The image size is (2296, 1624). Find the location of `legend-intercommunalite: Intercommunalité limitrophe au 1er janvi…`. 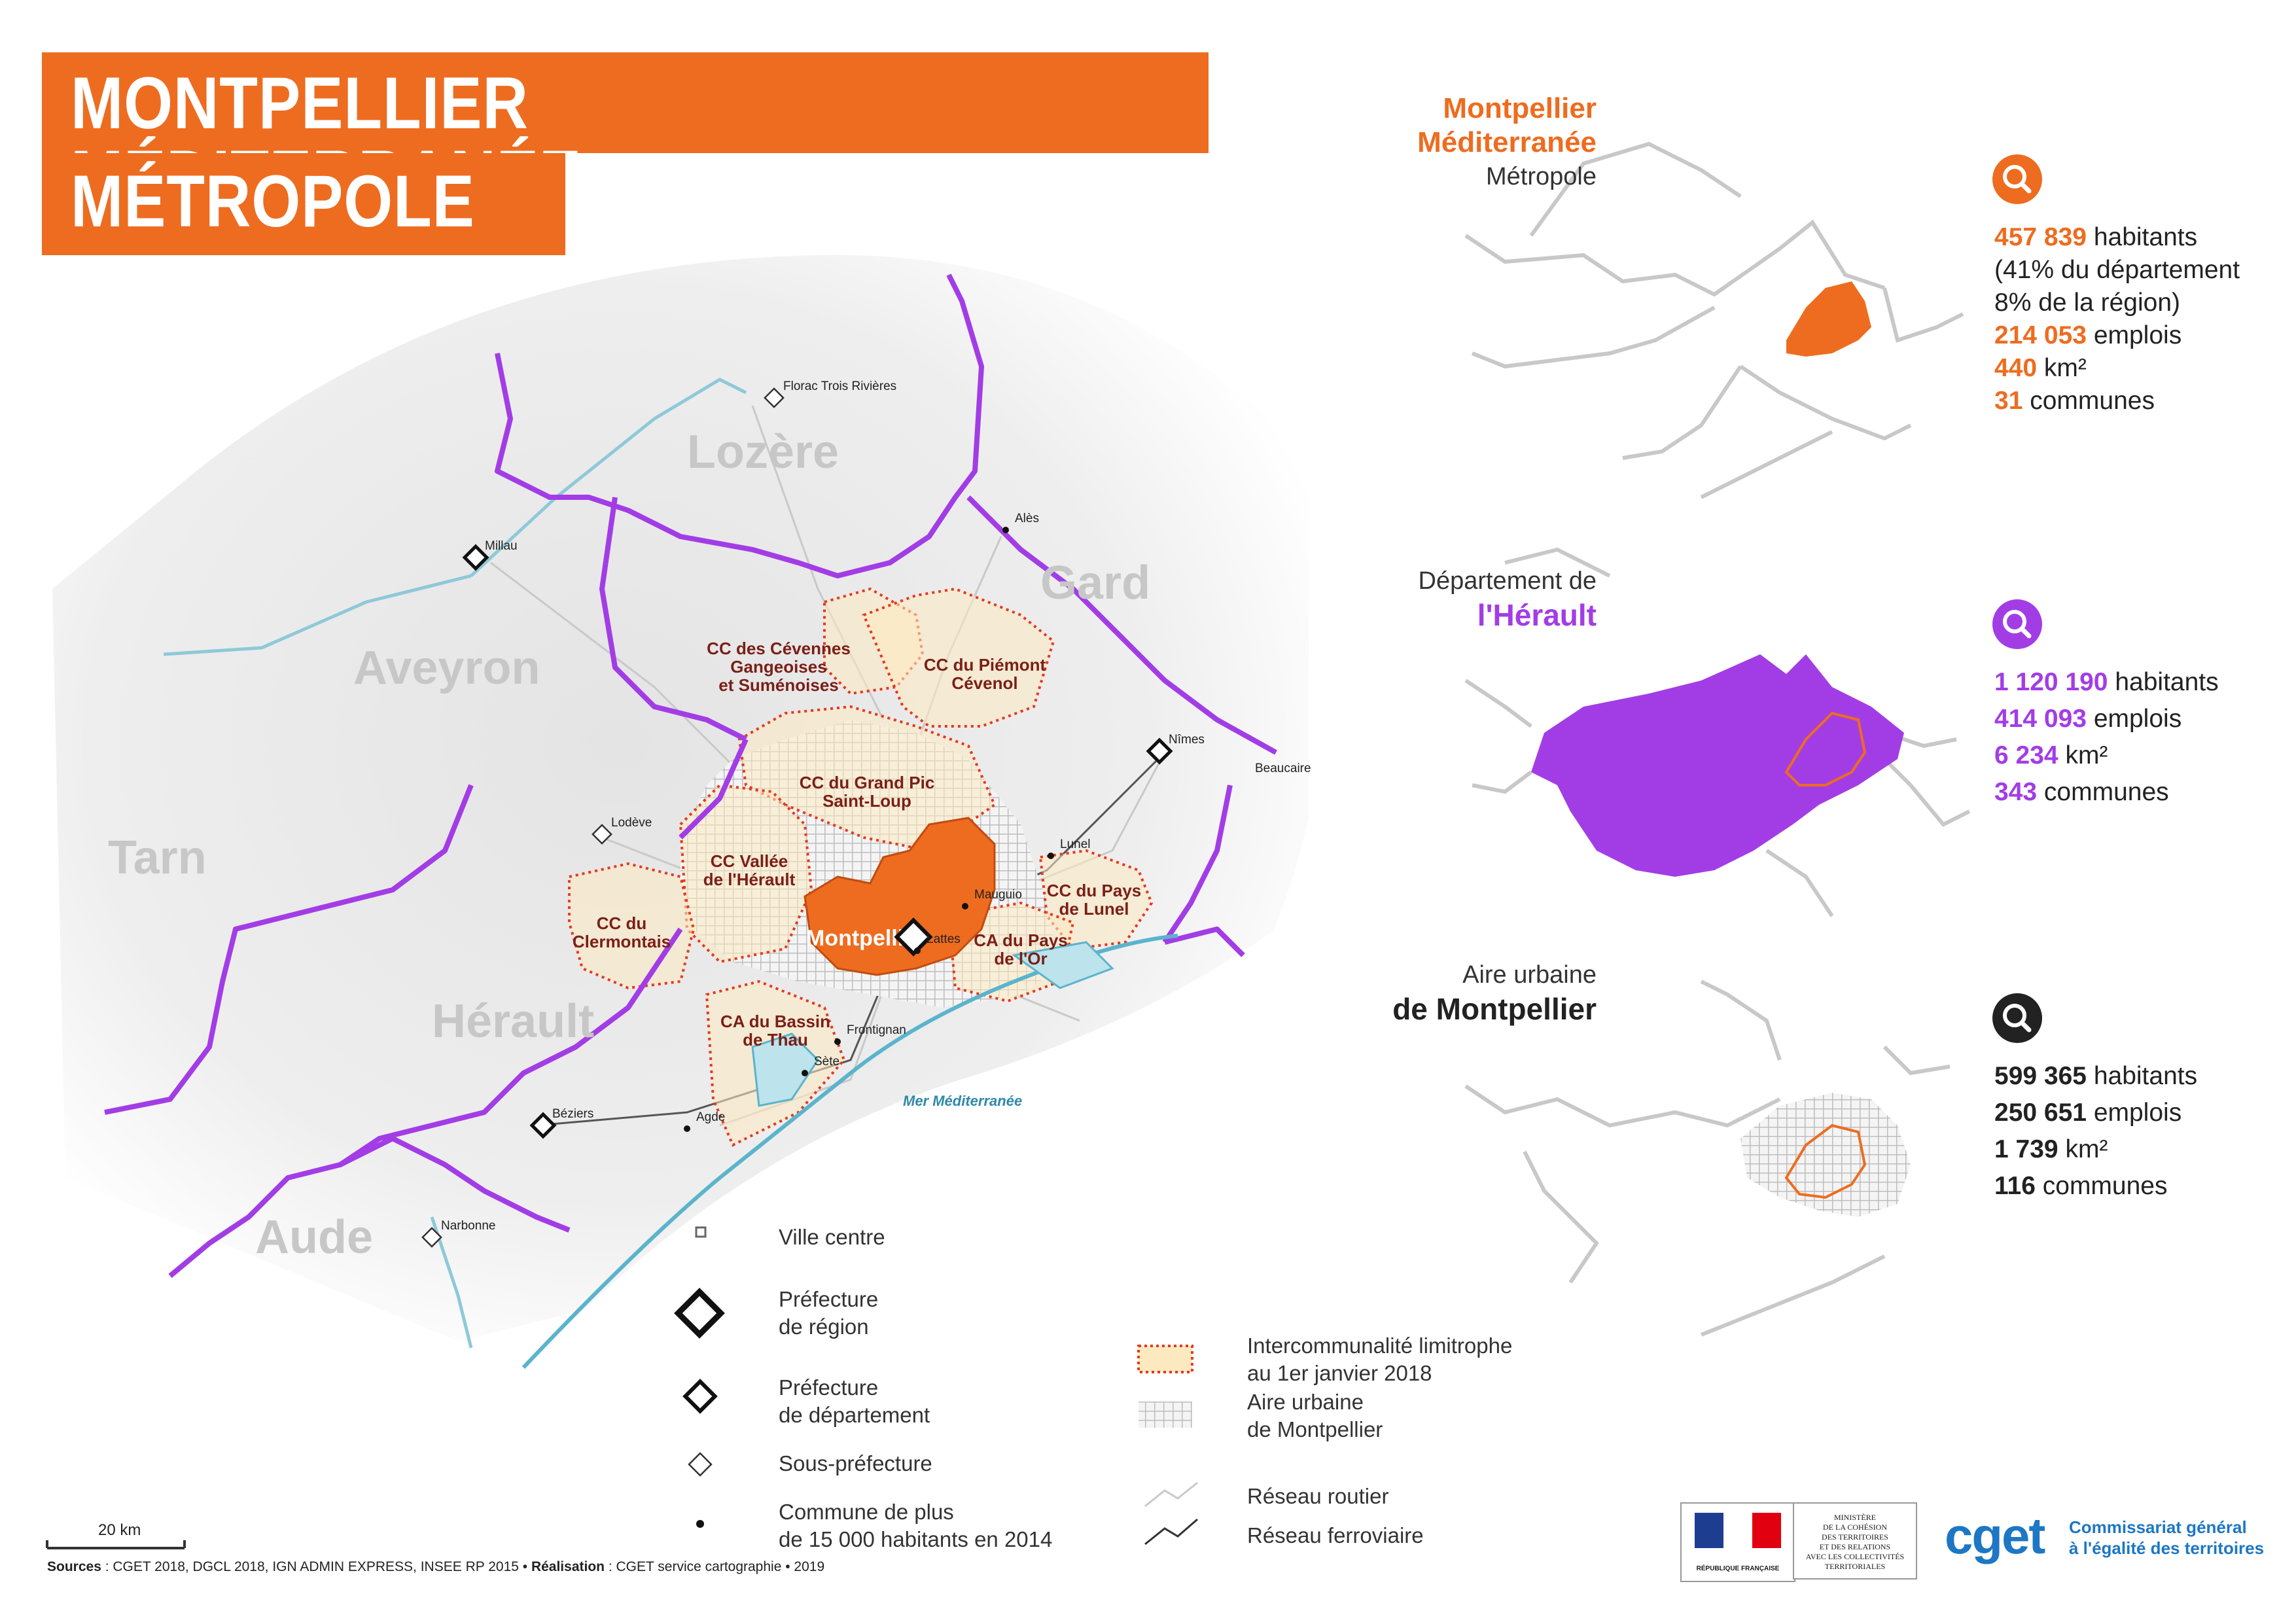

legend-intercommunalite: Intercommunalité limitrophe au 1er janvi… is located at coordinates (1380, 1359).